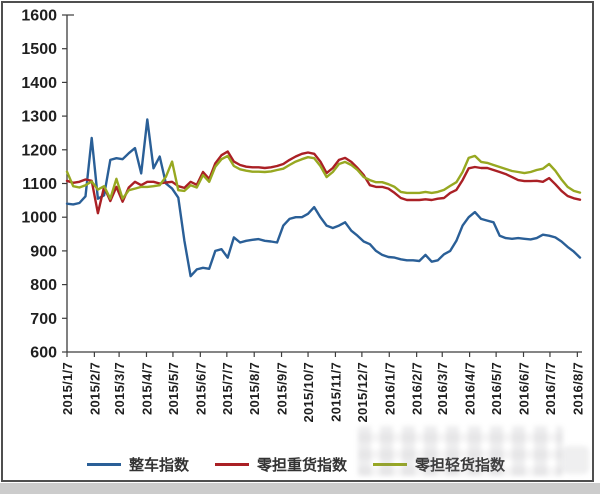 The height and width of the screenshot is (494, 600). Describe the element at coordinates (39, 16) in the screenshot. I see `svg-text: 1600` at that location.